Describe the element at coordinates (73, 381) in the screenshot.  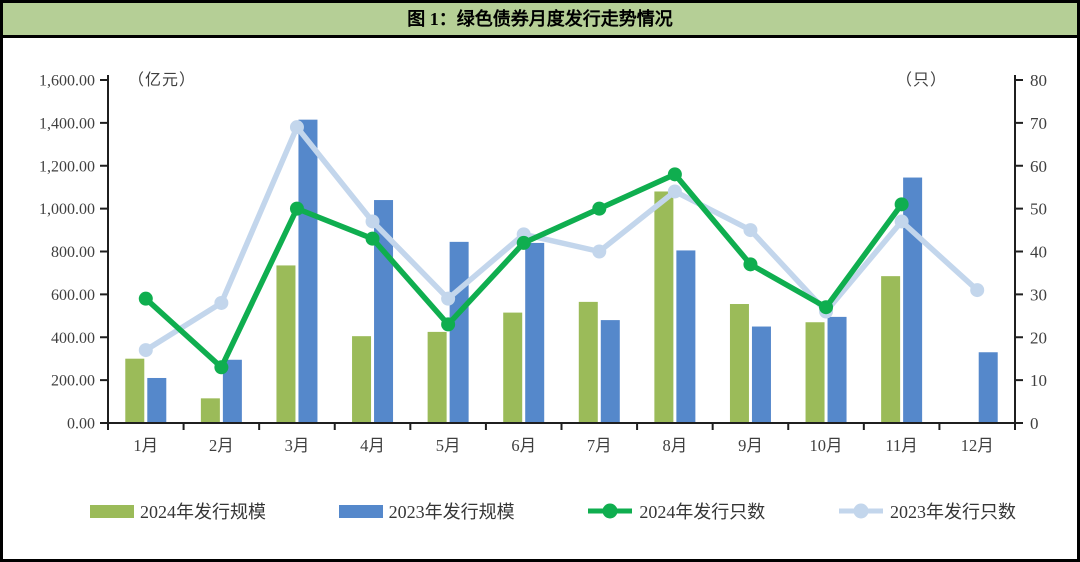
I see `left-axis-tick-label: 200.00` at that location.